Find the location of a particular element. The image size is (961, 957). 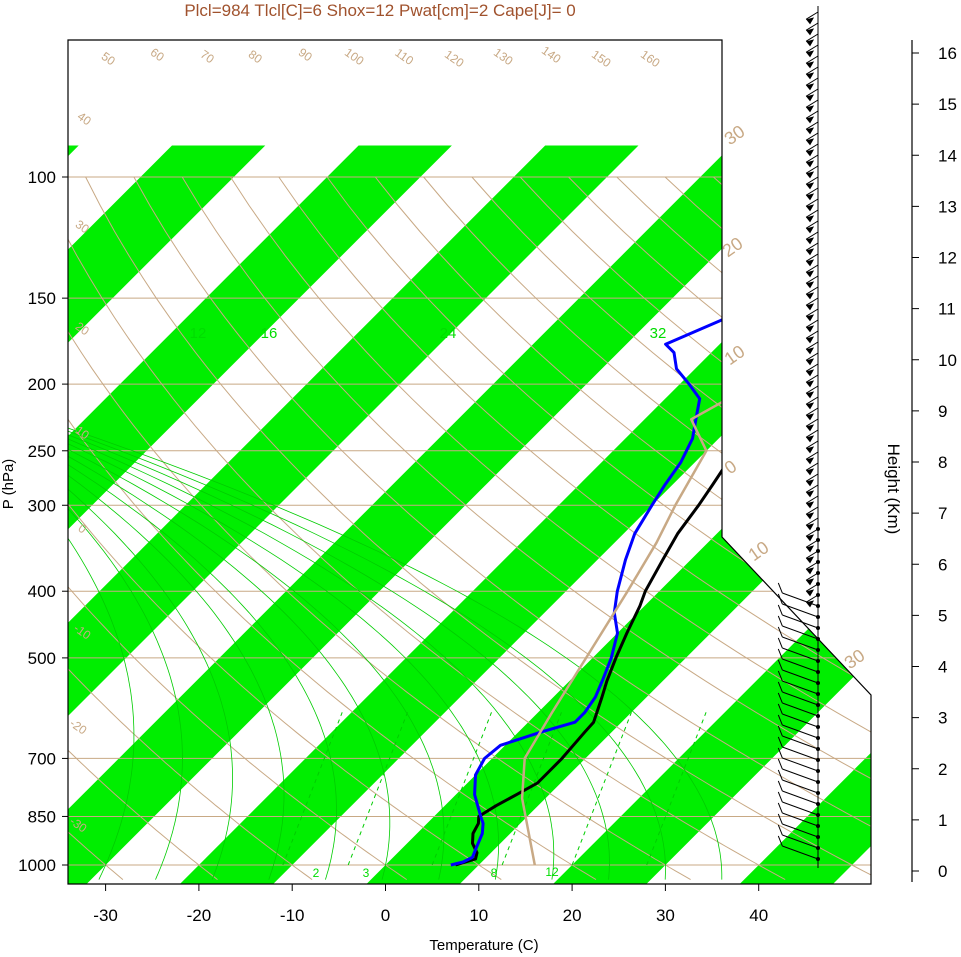

isotherm-label: 10 is located at coordinates (759, 551).